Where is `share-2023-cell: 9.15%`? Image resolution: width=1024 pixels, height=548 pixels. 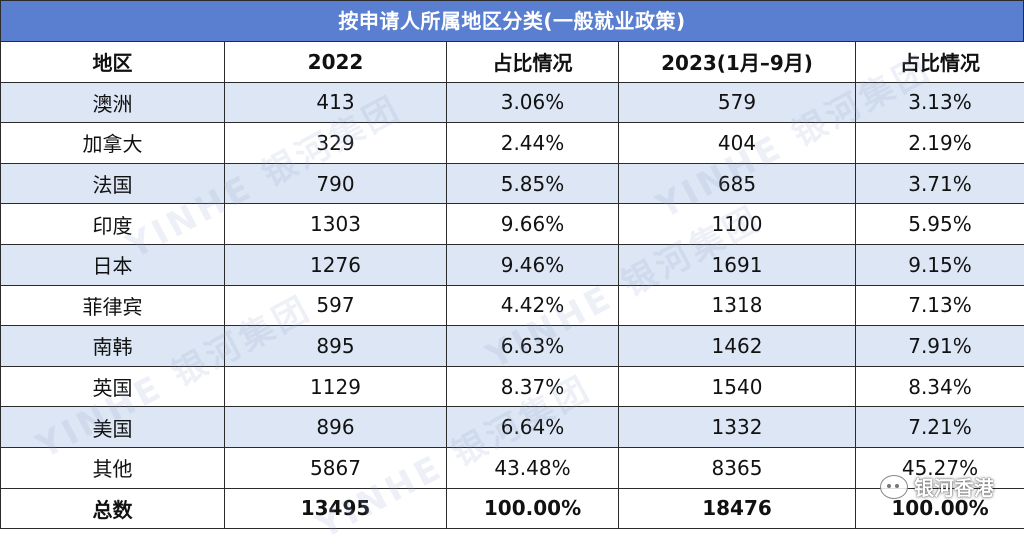
share-2023-cell: 9.15% is located at coordinates (940, 264).